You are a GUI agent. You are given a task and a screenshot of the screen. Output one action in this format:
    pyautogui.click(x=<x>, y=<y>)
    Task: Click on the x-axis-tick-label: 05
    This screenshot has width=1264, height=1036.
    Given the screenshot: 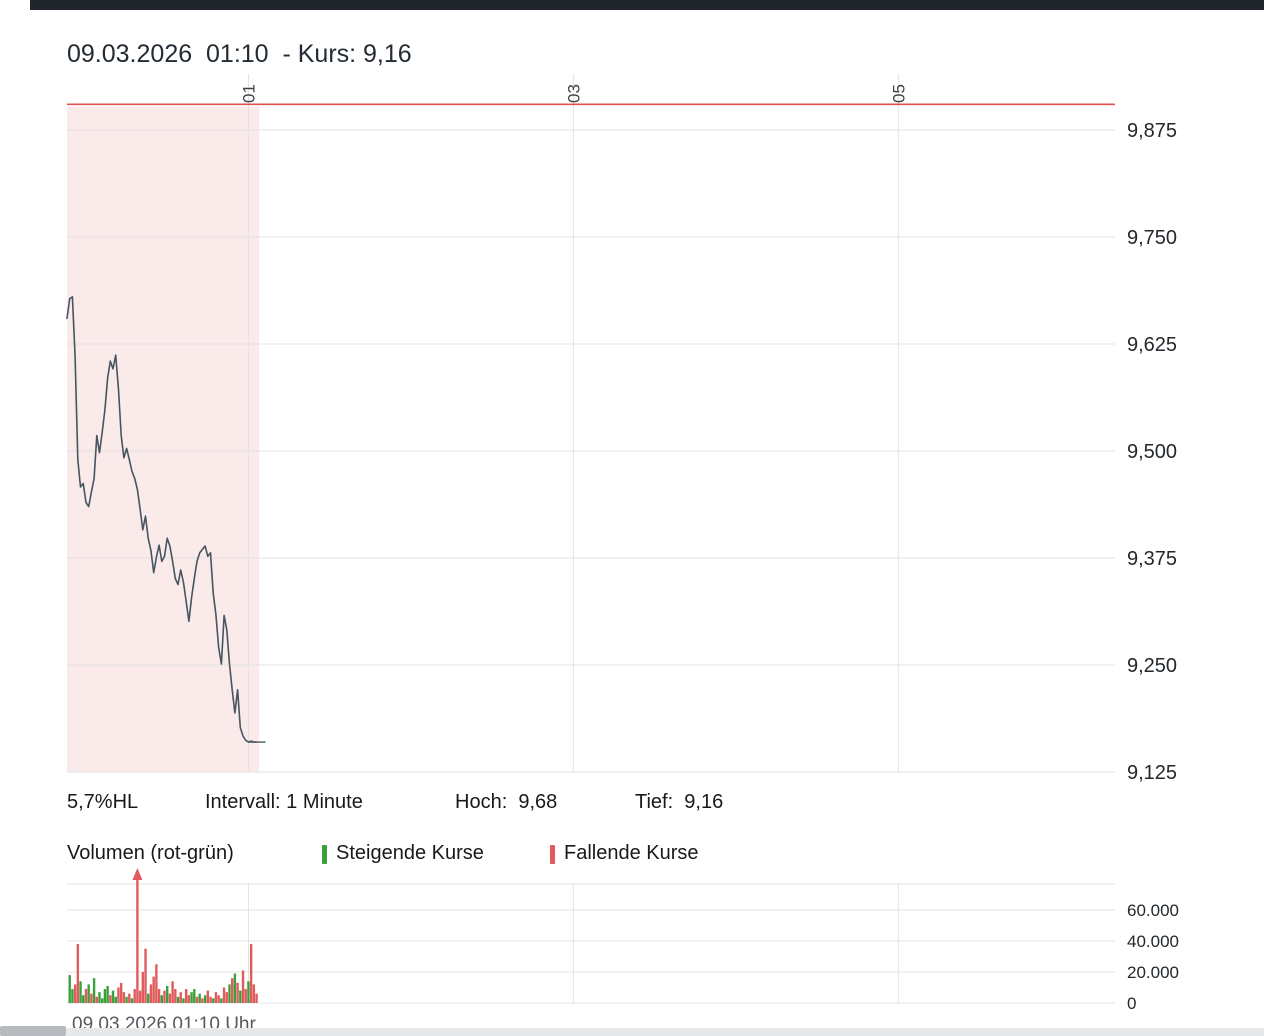 What is the action you would take?
    pyautogui.click(x=898, y=93)
    